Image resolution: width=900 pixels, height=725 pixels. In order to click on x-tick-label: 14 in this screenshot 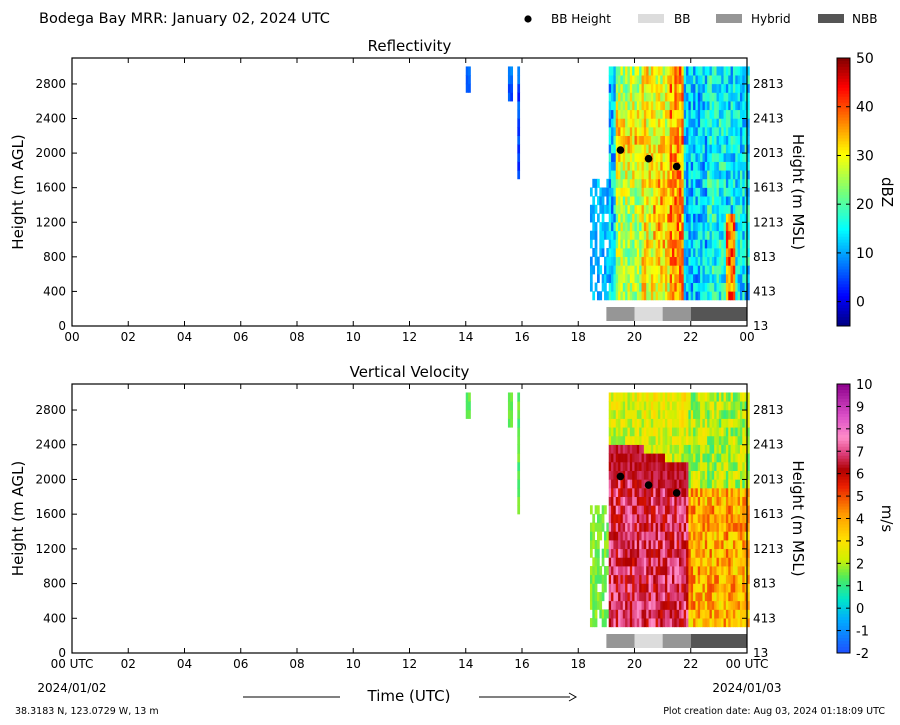, I will do `click(465, 337)`.